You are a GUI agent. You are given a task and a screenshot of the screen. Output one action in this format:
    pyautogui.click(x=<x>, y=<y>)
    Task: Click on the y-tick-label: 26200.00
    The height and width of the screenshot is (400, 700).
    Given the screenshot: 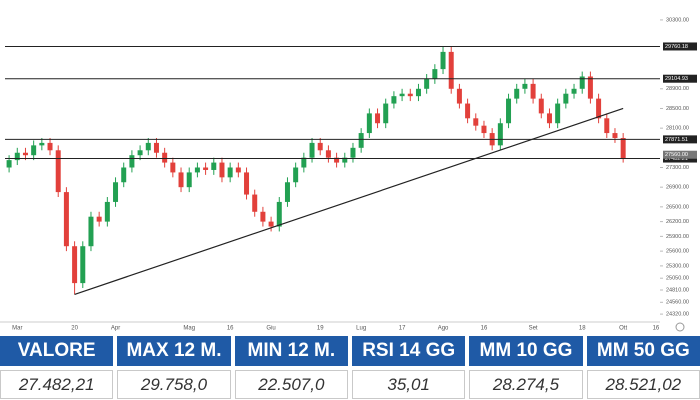 What is the action you would take?
    pyautogui.click(x=677, y=222)
    